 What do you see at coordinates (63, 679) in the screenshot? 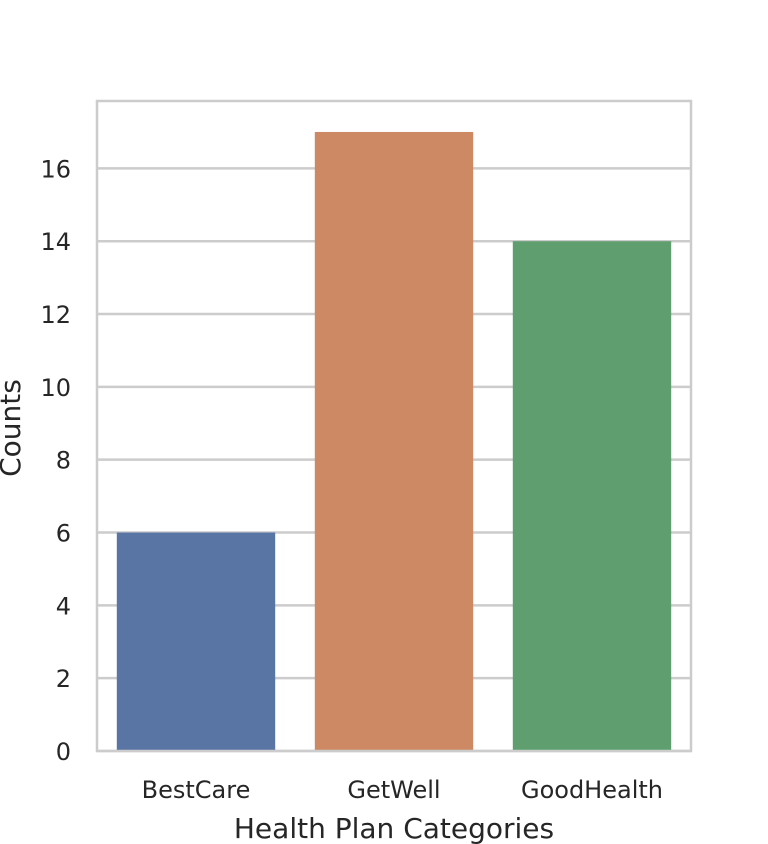
I see `y-tick-label: 2` at bounding box center [63, 679].